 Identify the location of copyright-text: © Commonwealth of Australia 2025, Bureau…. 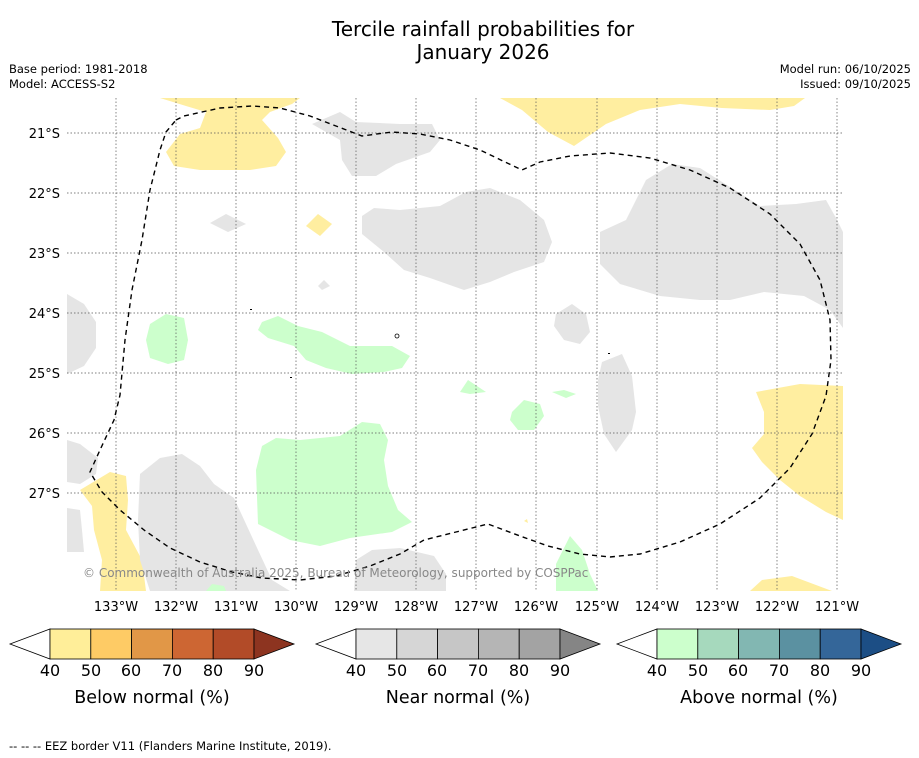
(335, 573).